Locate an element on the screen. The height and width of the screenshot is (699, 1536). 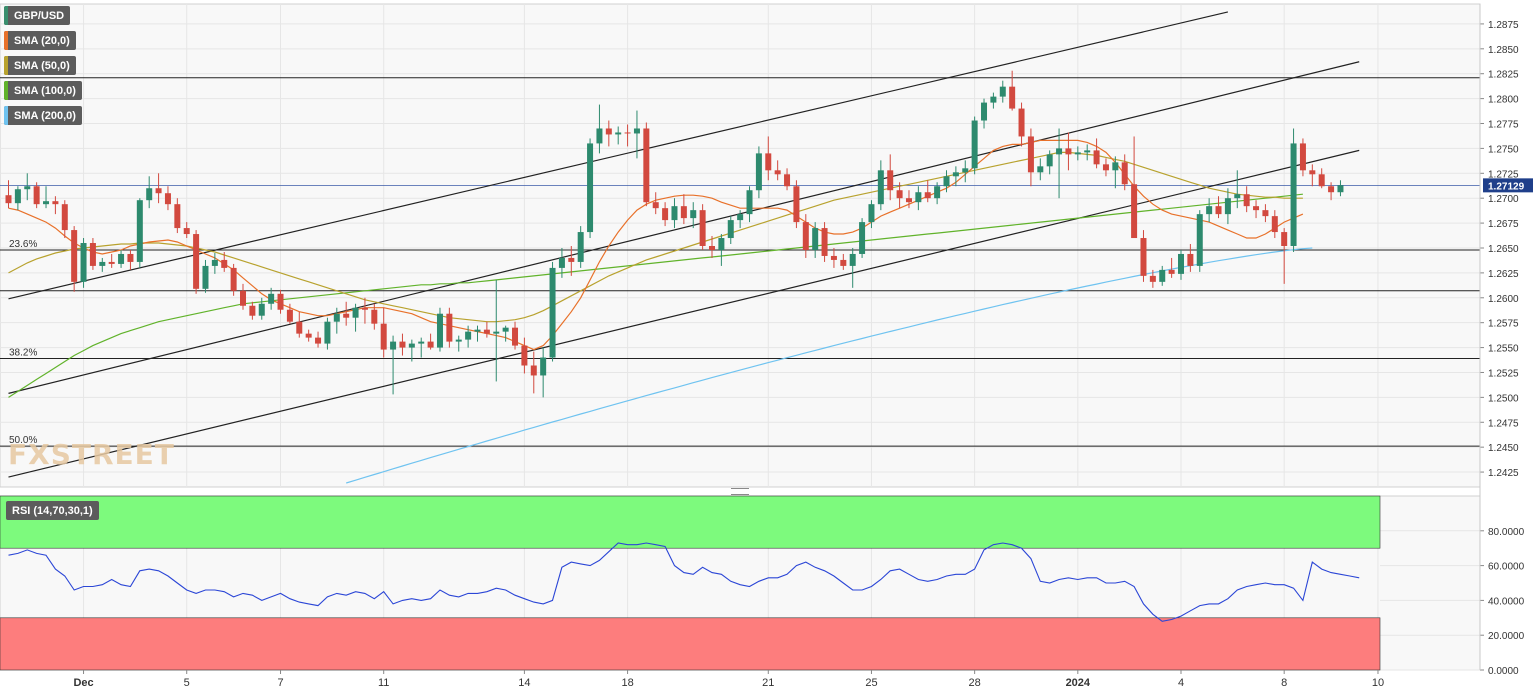
rsi-line is located at coordinates (684, 582).